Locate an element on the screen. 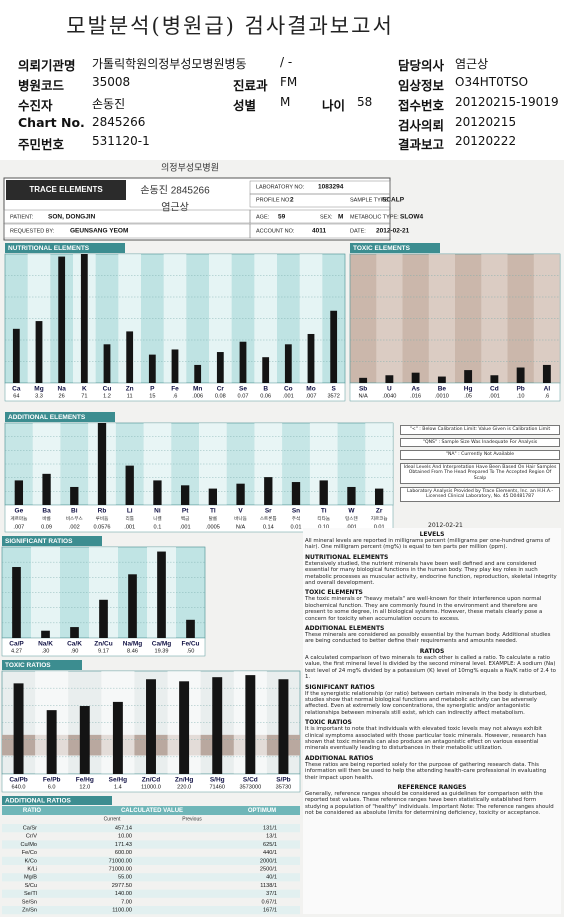 This screenshot has height=917, width=564. bar-name: Zn is located at coordinates (130, 389).